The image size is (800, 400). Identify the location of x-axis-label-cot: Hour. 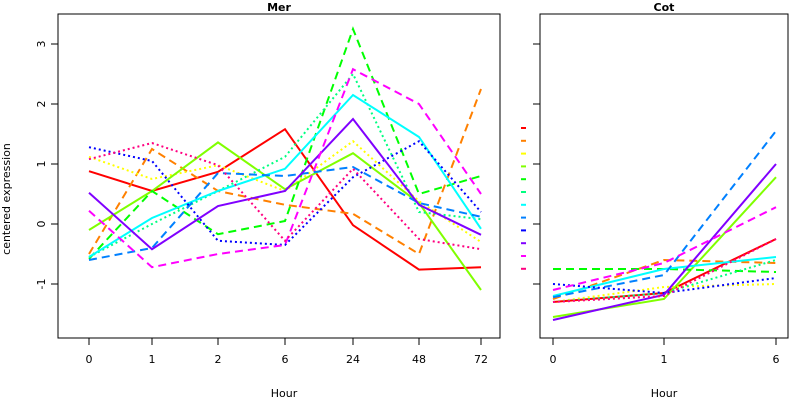
(664, 393).